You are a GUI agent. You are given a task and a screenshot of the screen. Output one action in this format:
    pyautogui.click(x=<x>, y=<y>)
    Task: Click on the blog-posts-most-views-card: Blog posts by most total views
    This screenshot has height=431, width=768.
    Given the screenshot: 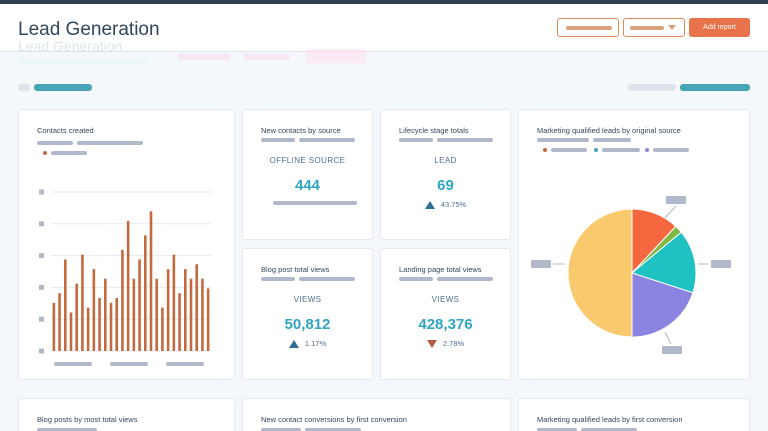 What is the action you would take?
    pyautogui.click(x=126, y=414)
    